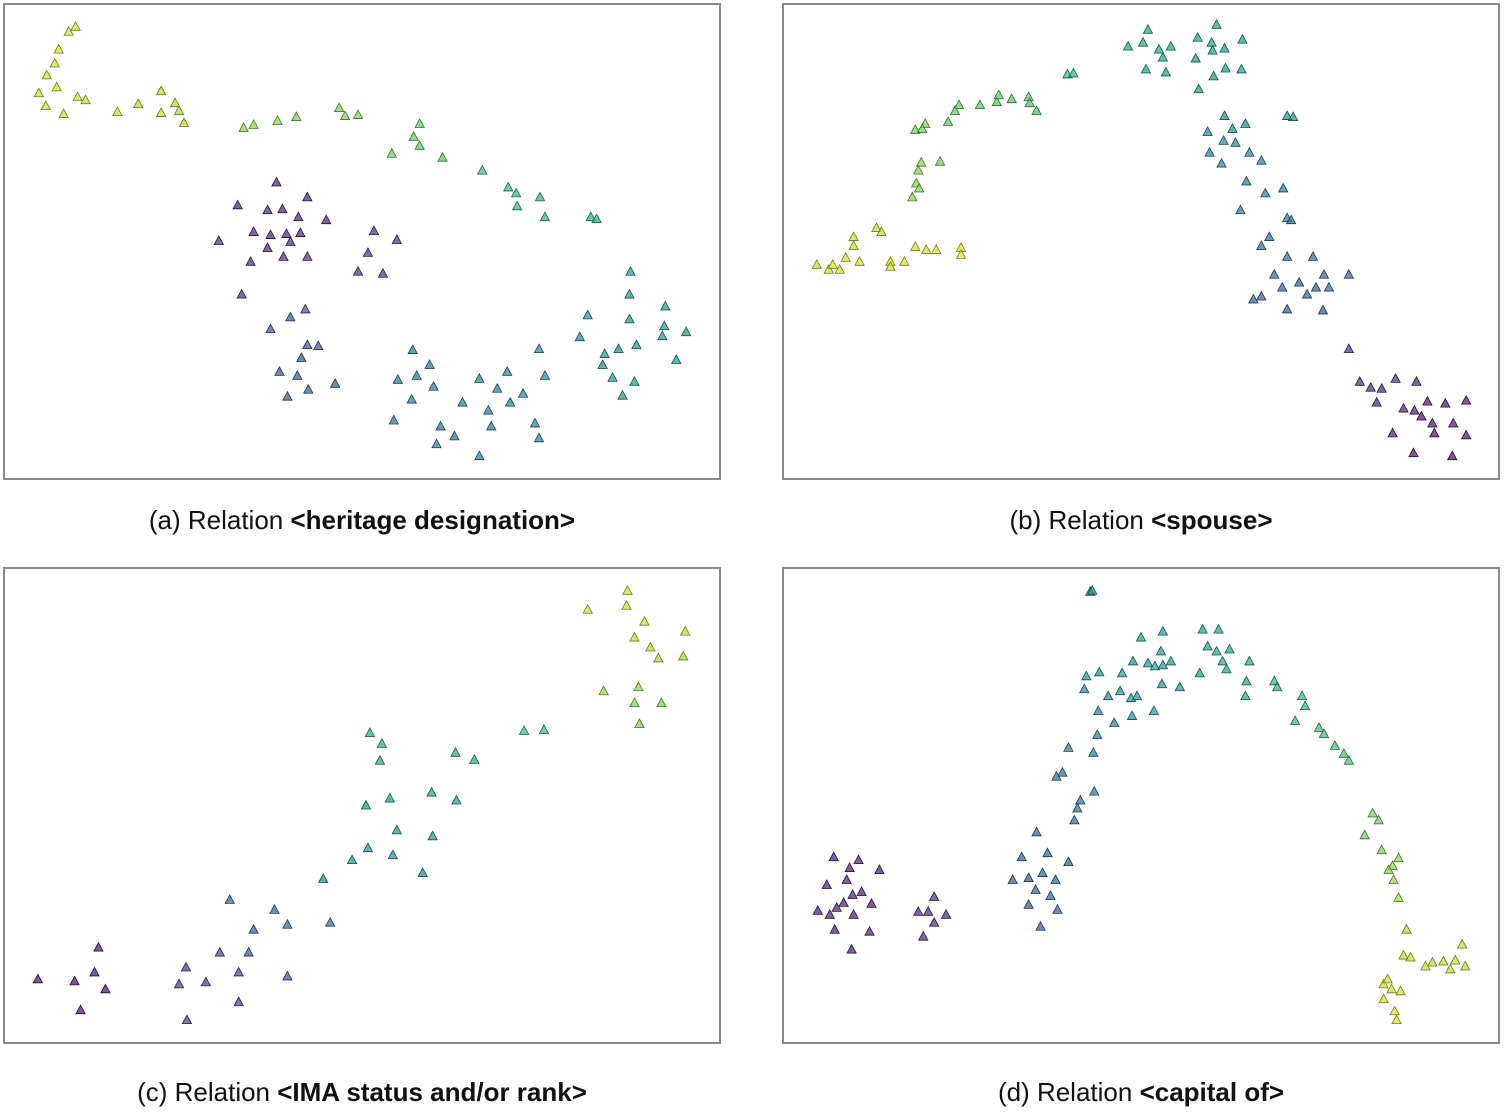  What do you see at coordinates (1212, 520) in the screenshot?
I see `caption-b-relation: <spouse>` at bounding box center [1212, 520].